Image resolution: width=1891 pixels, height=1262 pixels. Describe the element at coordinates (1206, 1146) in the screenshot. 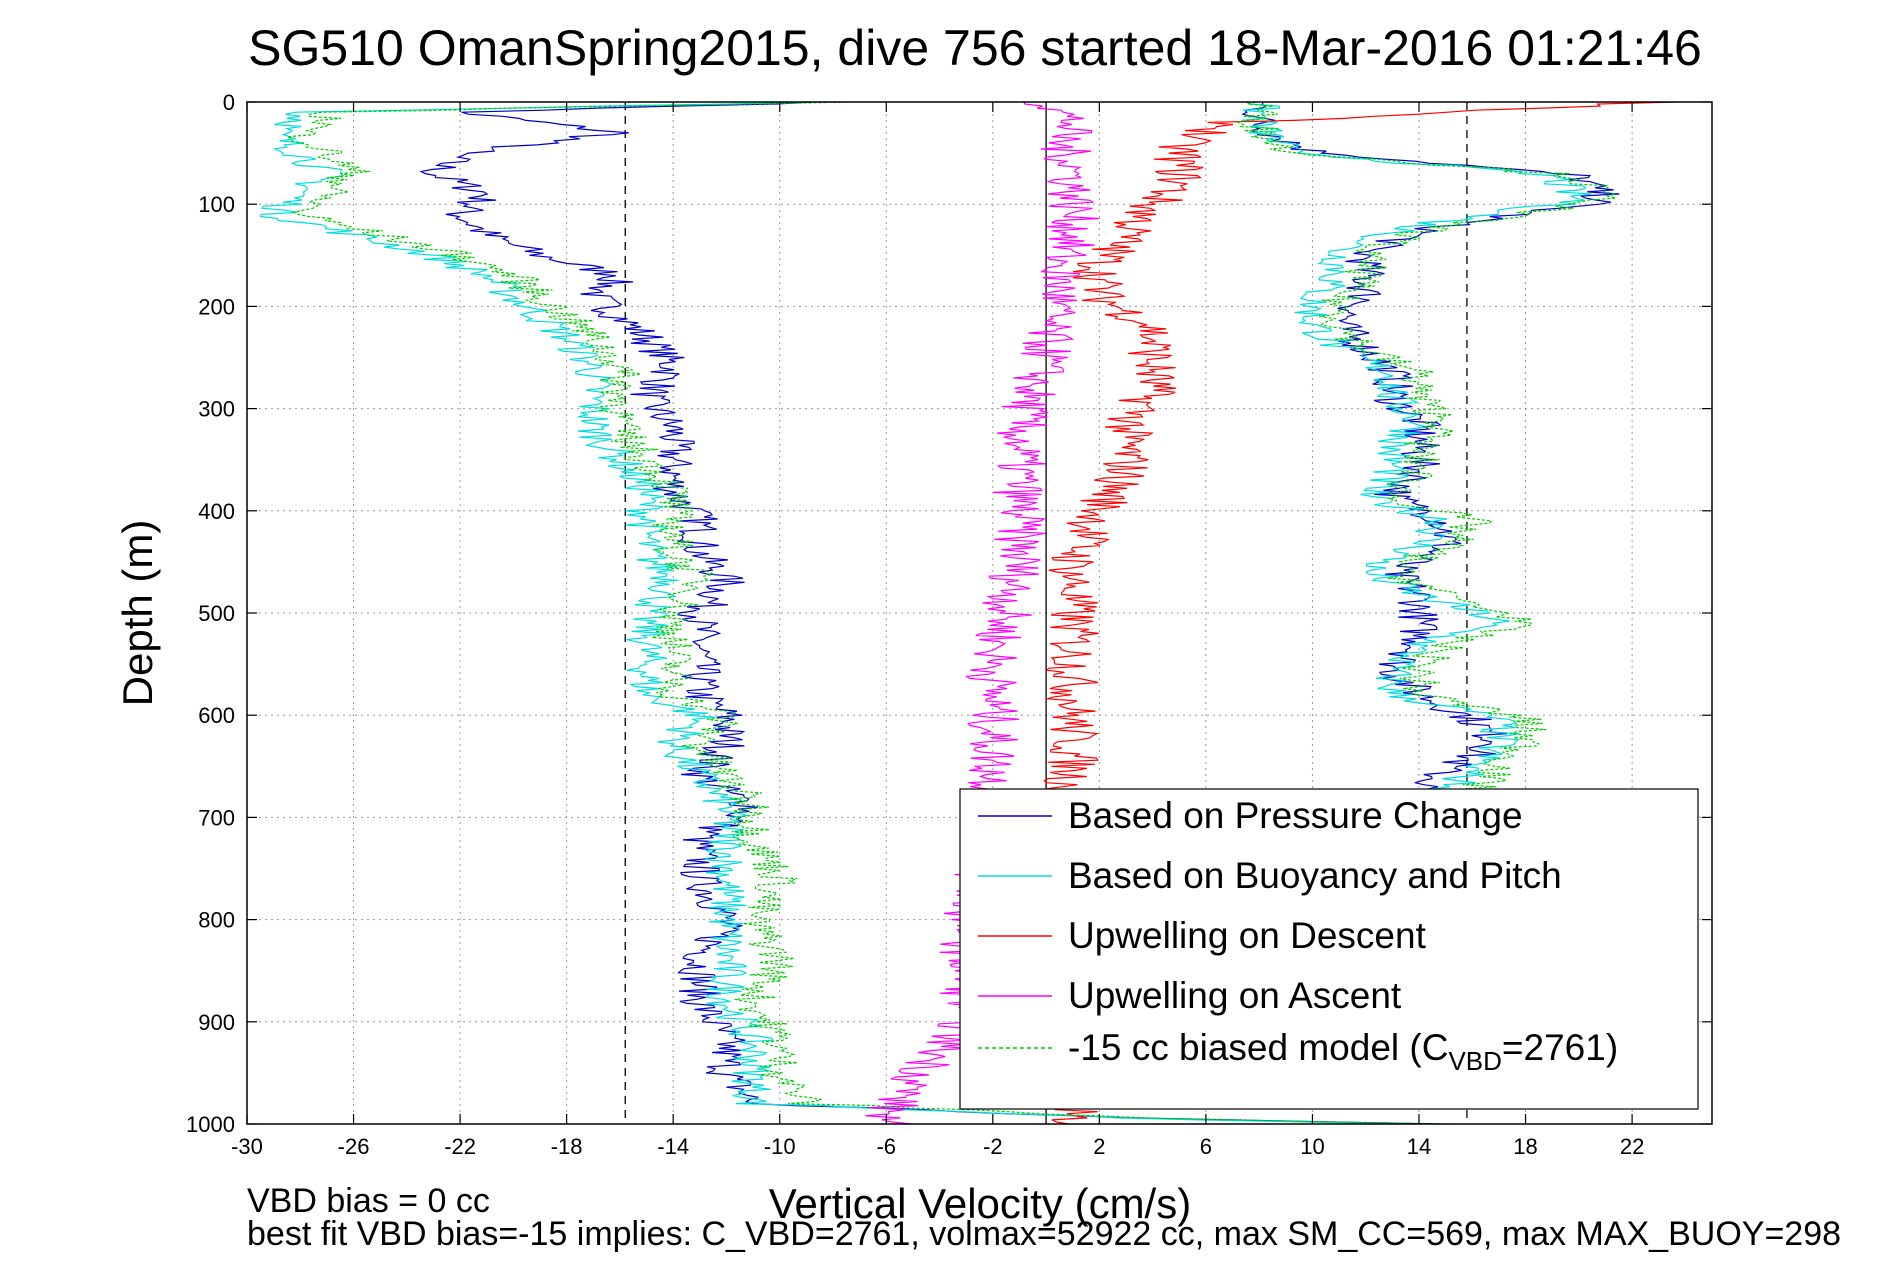

I see `x-tick-label: 6` at that location.